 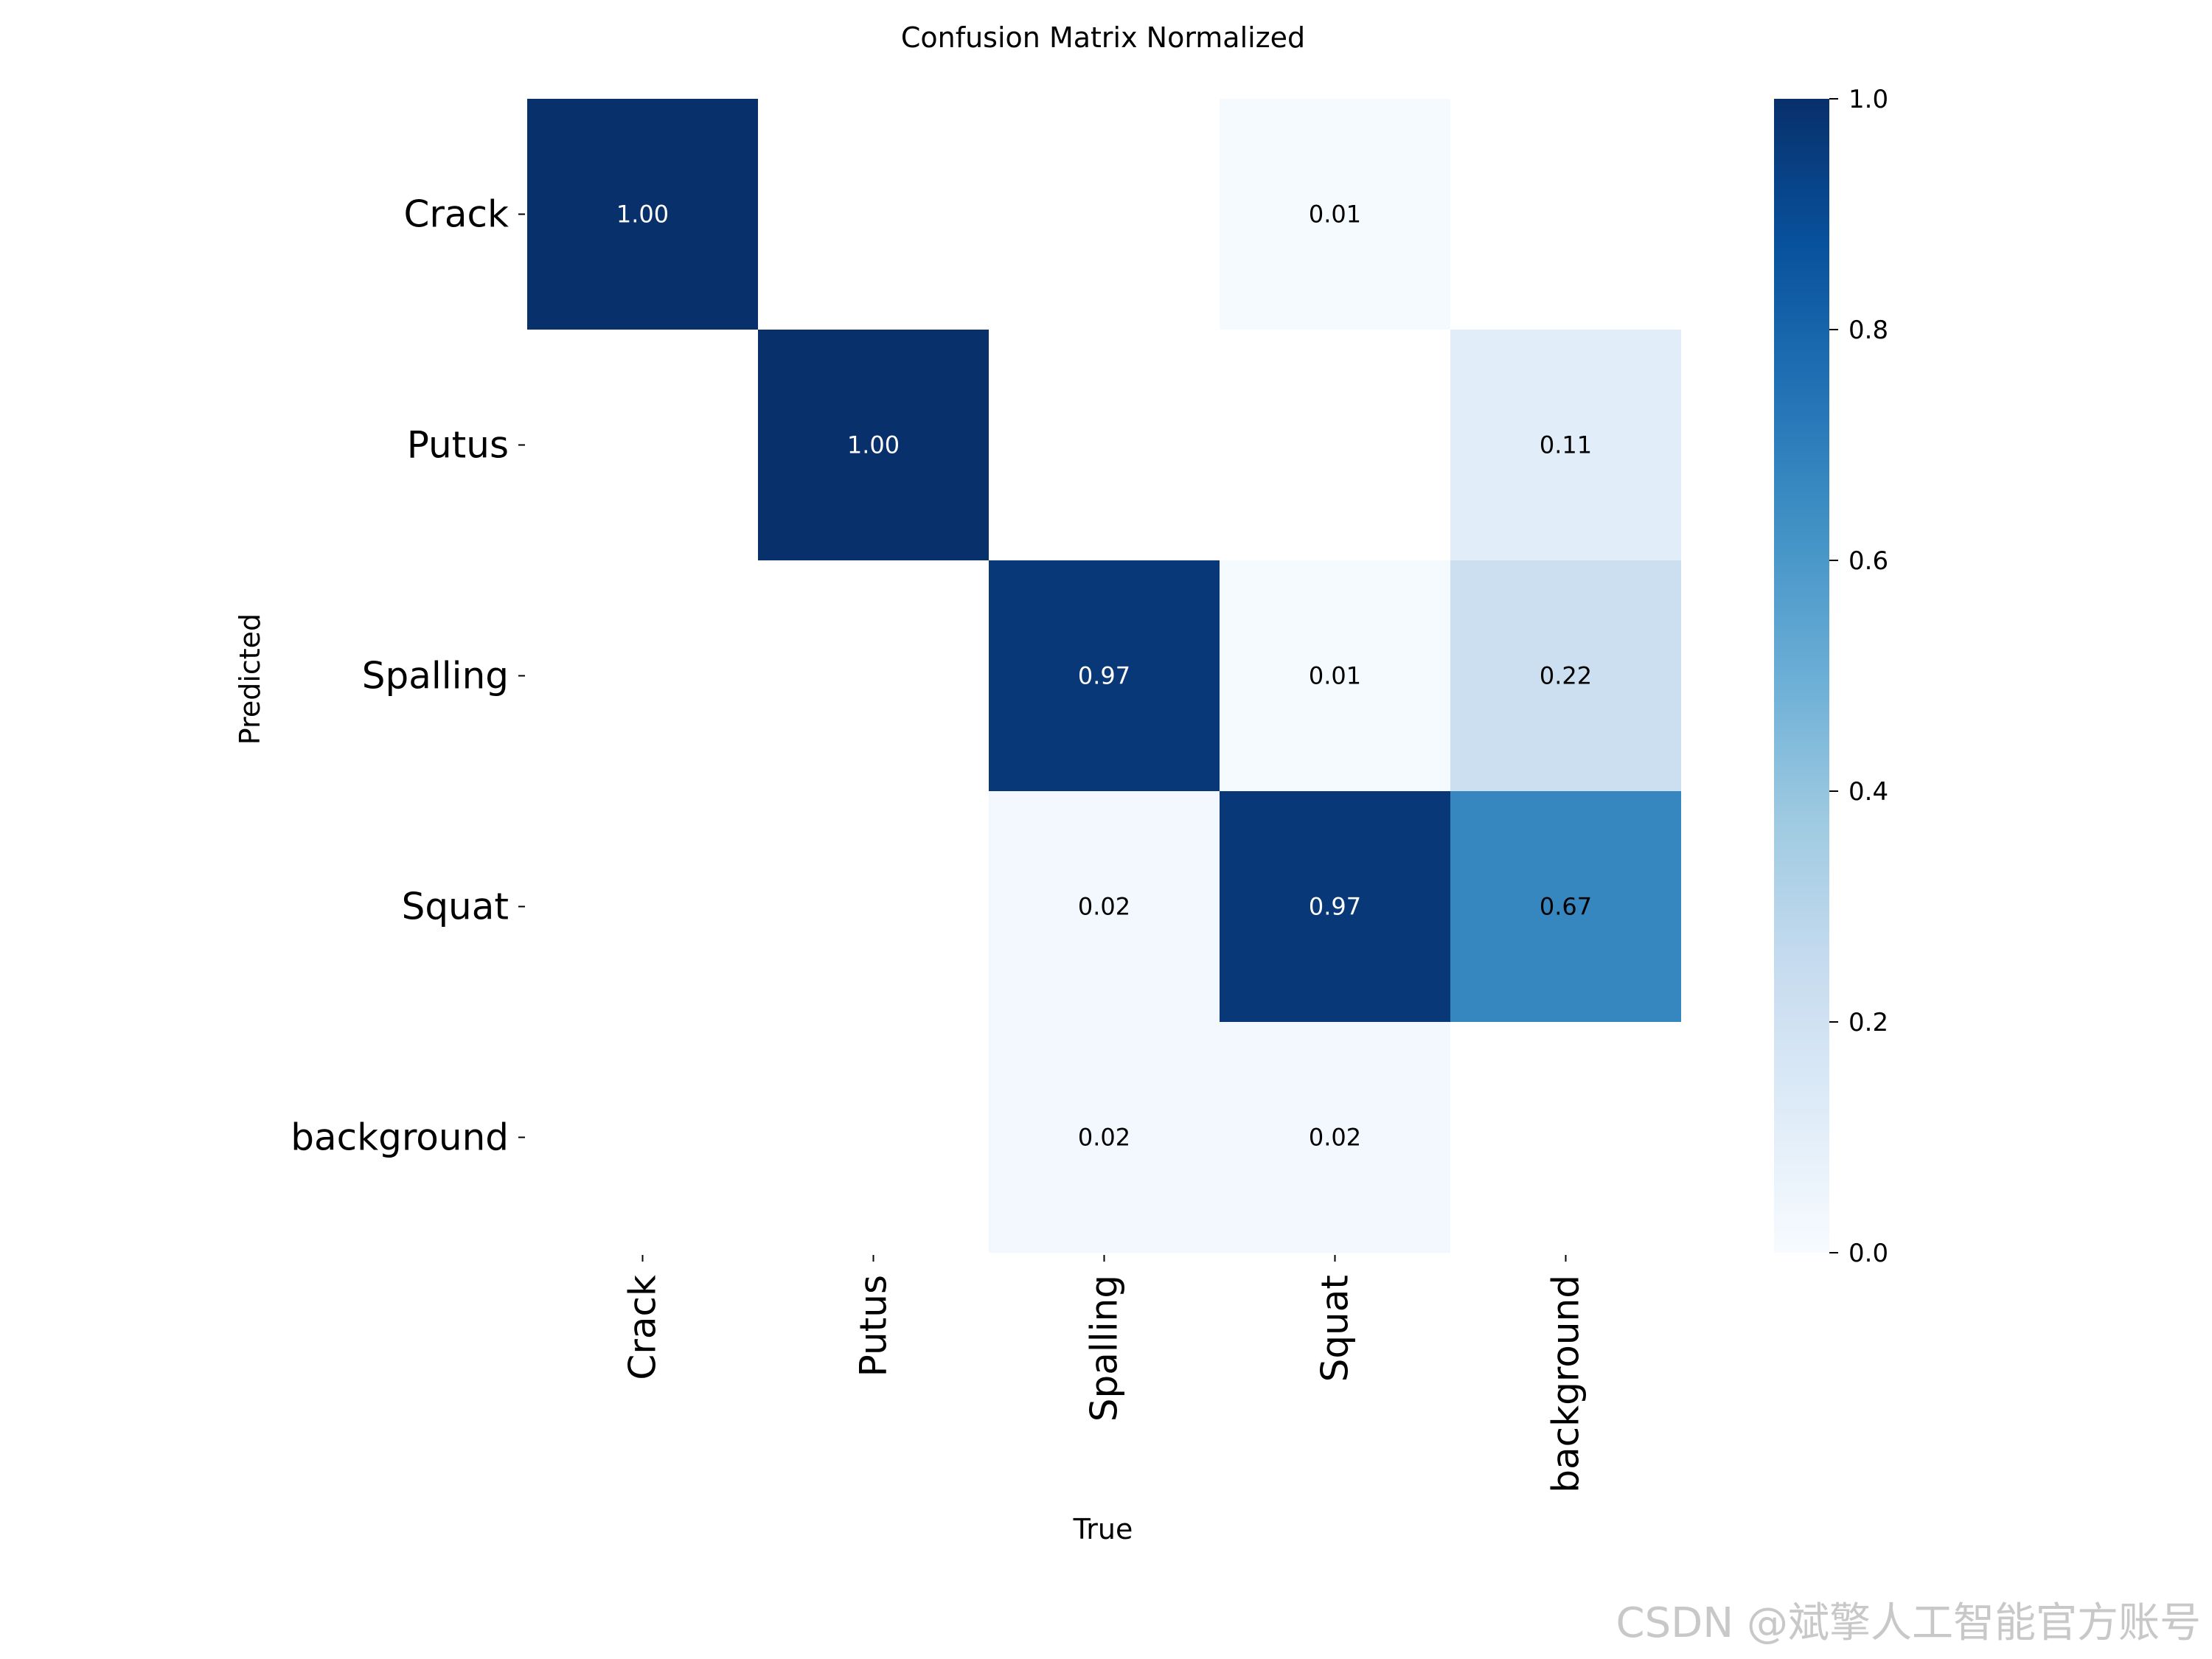 What do you see at coordinates (1868, 1253) in the screenshot?
I see `colorbar-tick-label: 0.0` at bounding box center [1868, 1253].